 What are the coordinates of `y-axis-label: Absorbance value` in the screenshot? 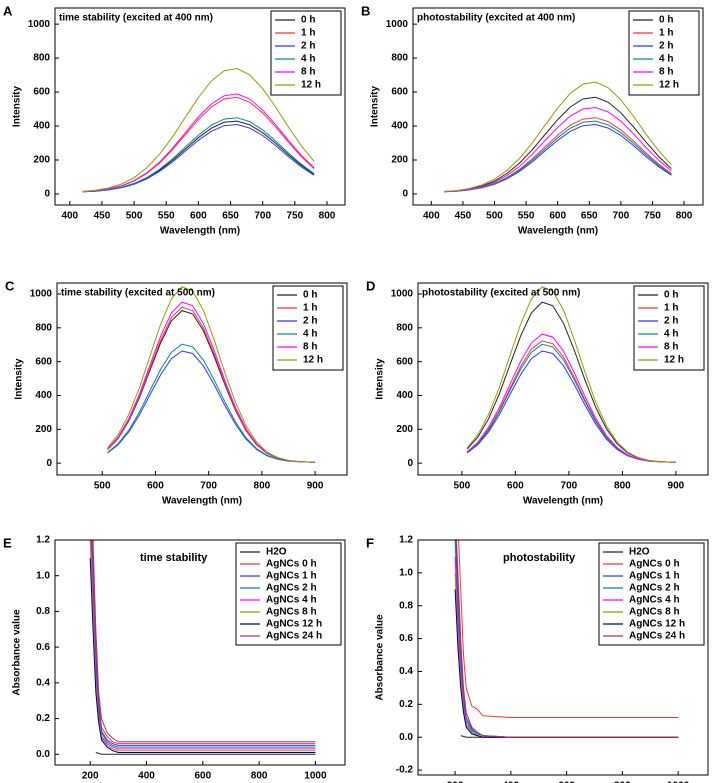 It's located at (380, 657).